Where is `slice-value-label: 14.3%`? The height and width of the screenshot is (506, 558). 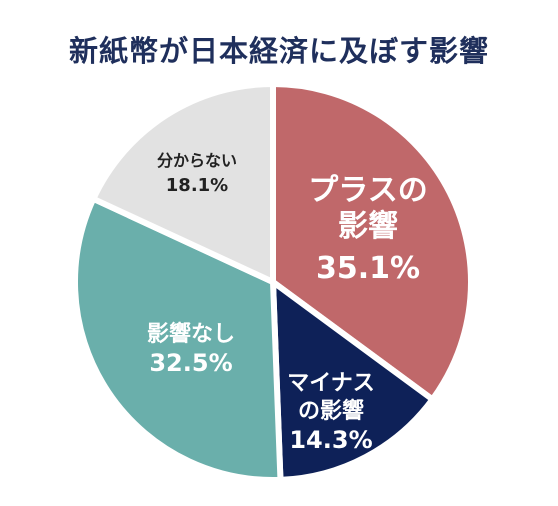
slice-value-label: 14.3% is located at coordinates (330, 440).